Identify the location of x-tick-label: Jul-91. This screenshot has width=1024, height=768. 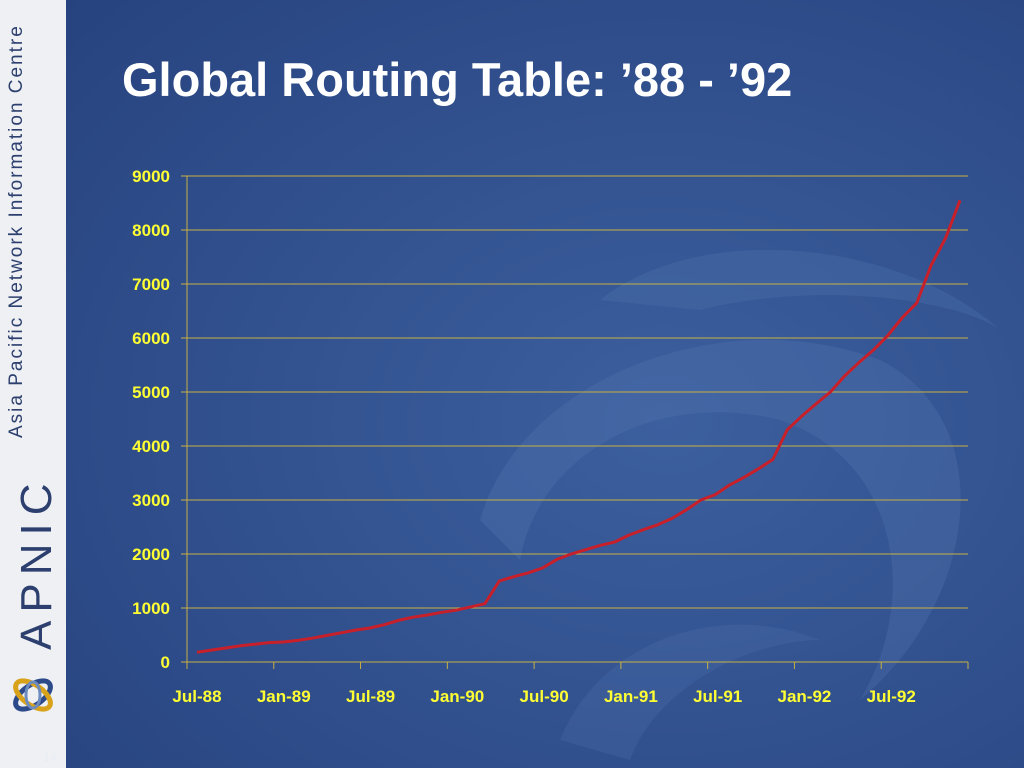
(717, 696).